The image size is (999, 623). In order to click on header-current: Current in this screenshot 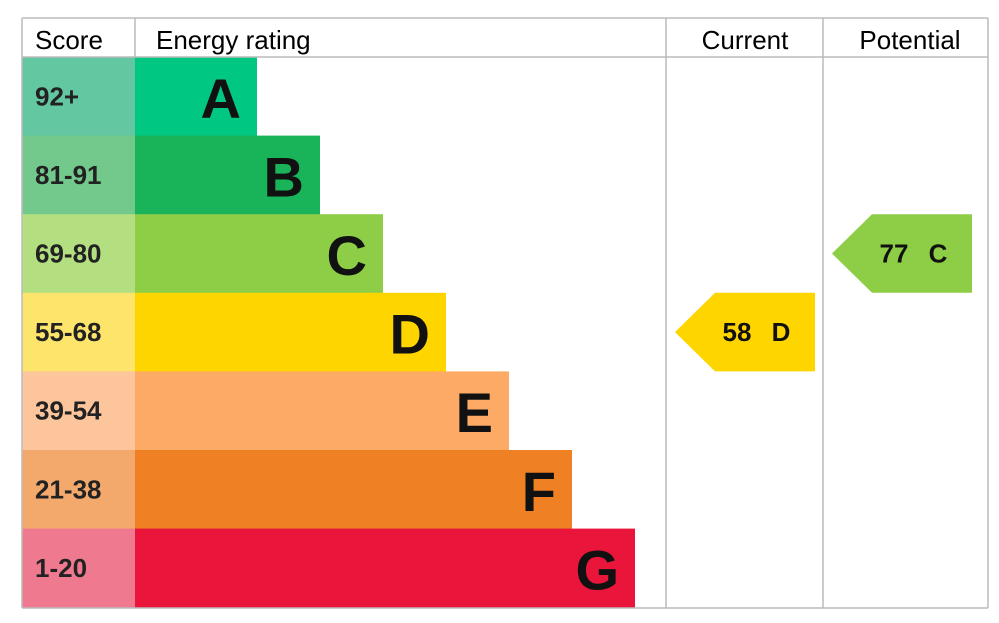, I will do `click(745, 40)`.